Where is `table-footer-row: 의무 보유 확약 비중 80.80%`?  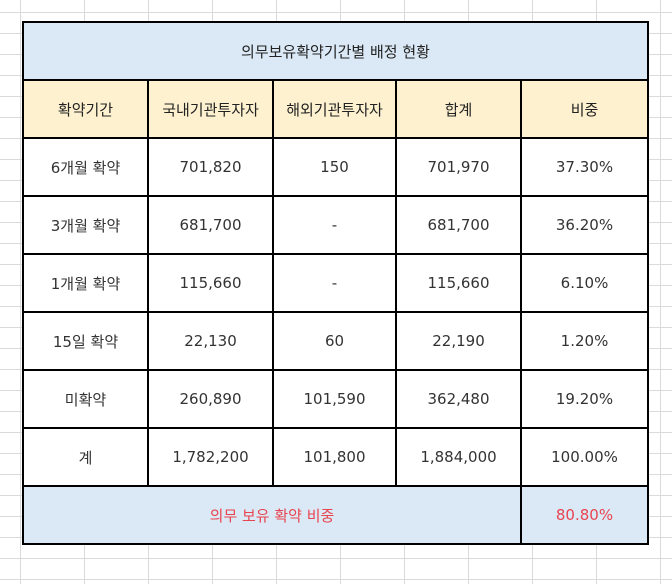
table-footer-row: 의무 보유 확약 비중 80.80% is located at coordinates (335, 515).